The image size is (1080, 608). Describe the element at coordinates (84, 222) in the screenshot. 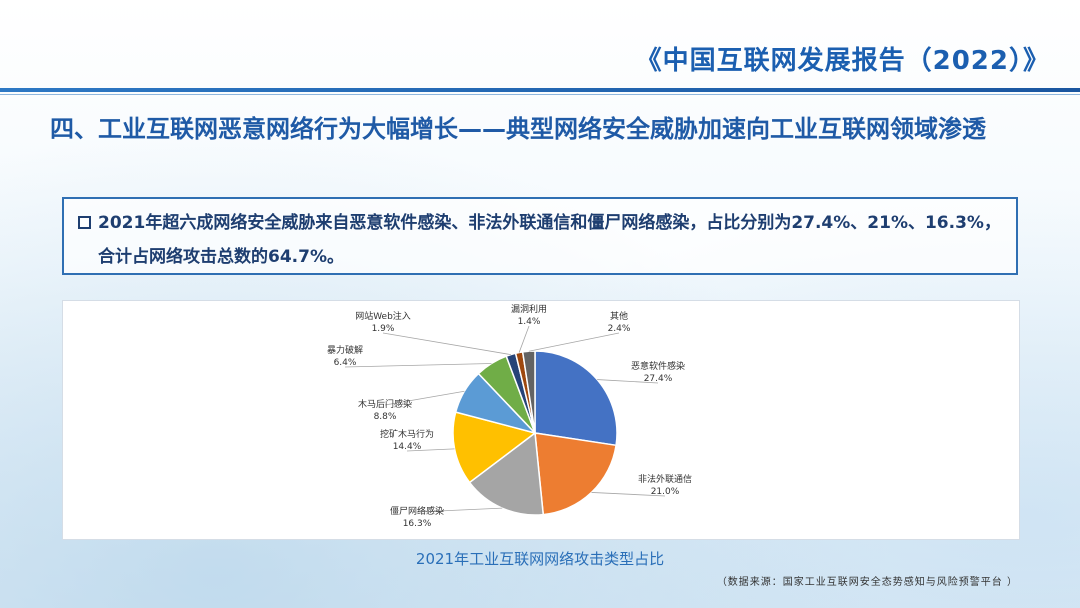

I see `summary-bullet-icon` at that location.